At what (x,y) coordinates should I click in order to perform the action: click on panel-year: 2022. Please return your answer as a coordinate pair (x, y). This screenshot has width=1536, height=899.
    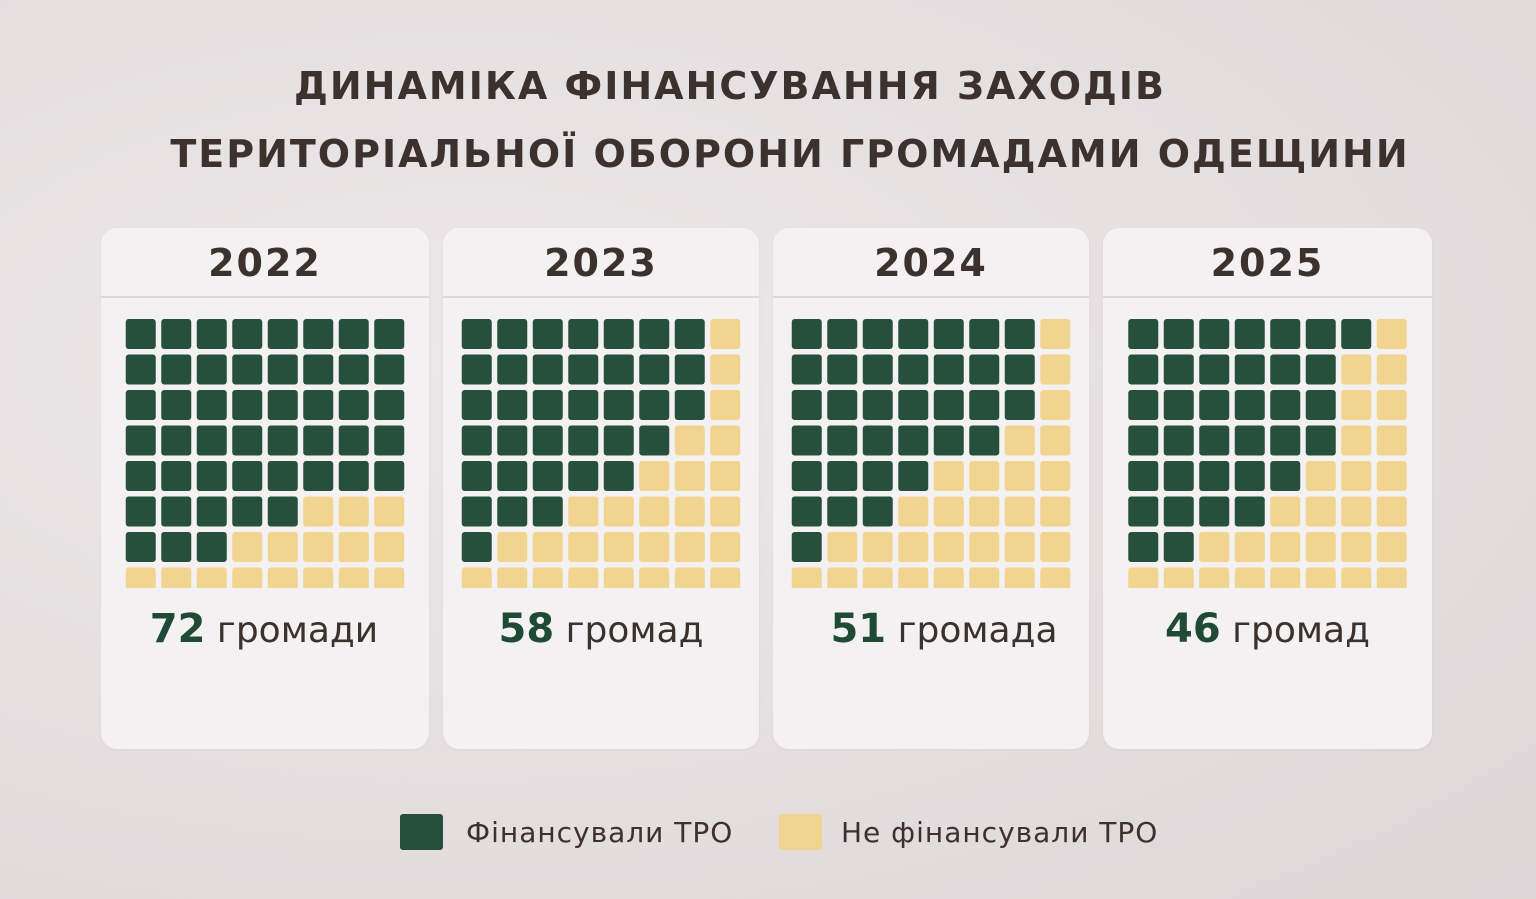
    Looking at the image, I should click on (265, 263).